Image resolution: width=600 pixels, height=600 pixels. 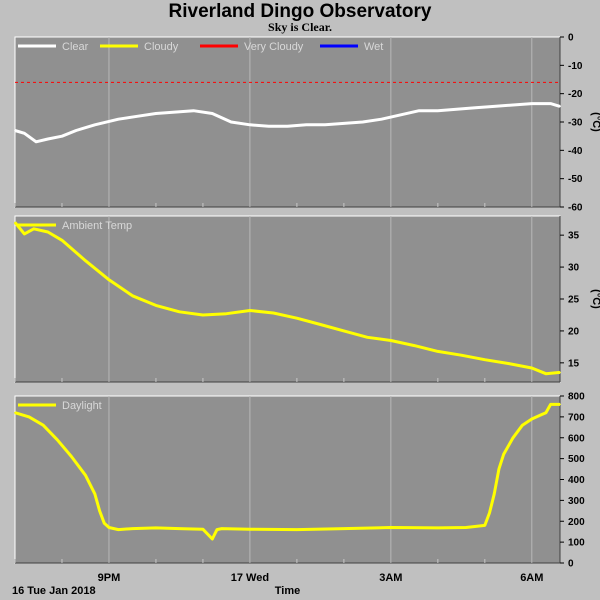 I want to click on y-tick-label: 30, so click(x=574, y=268).